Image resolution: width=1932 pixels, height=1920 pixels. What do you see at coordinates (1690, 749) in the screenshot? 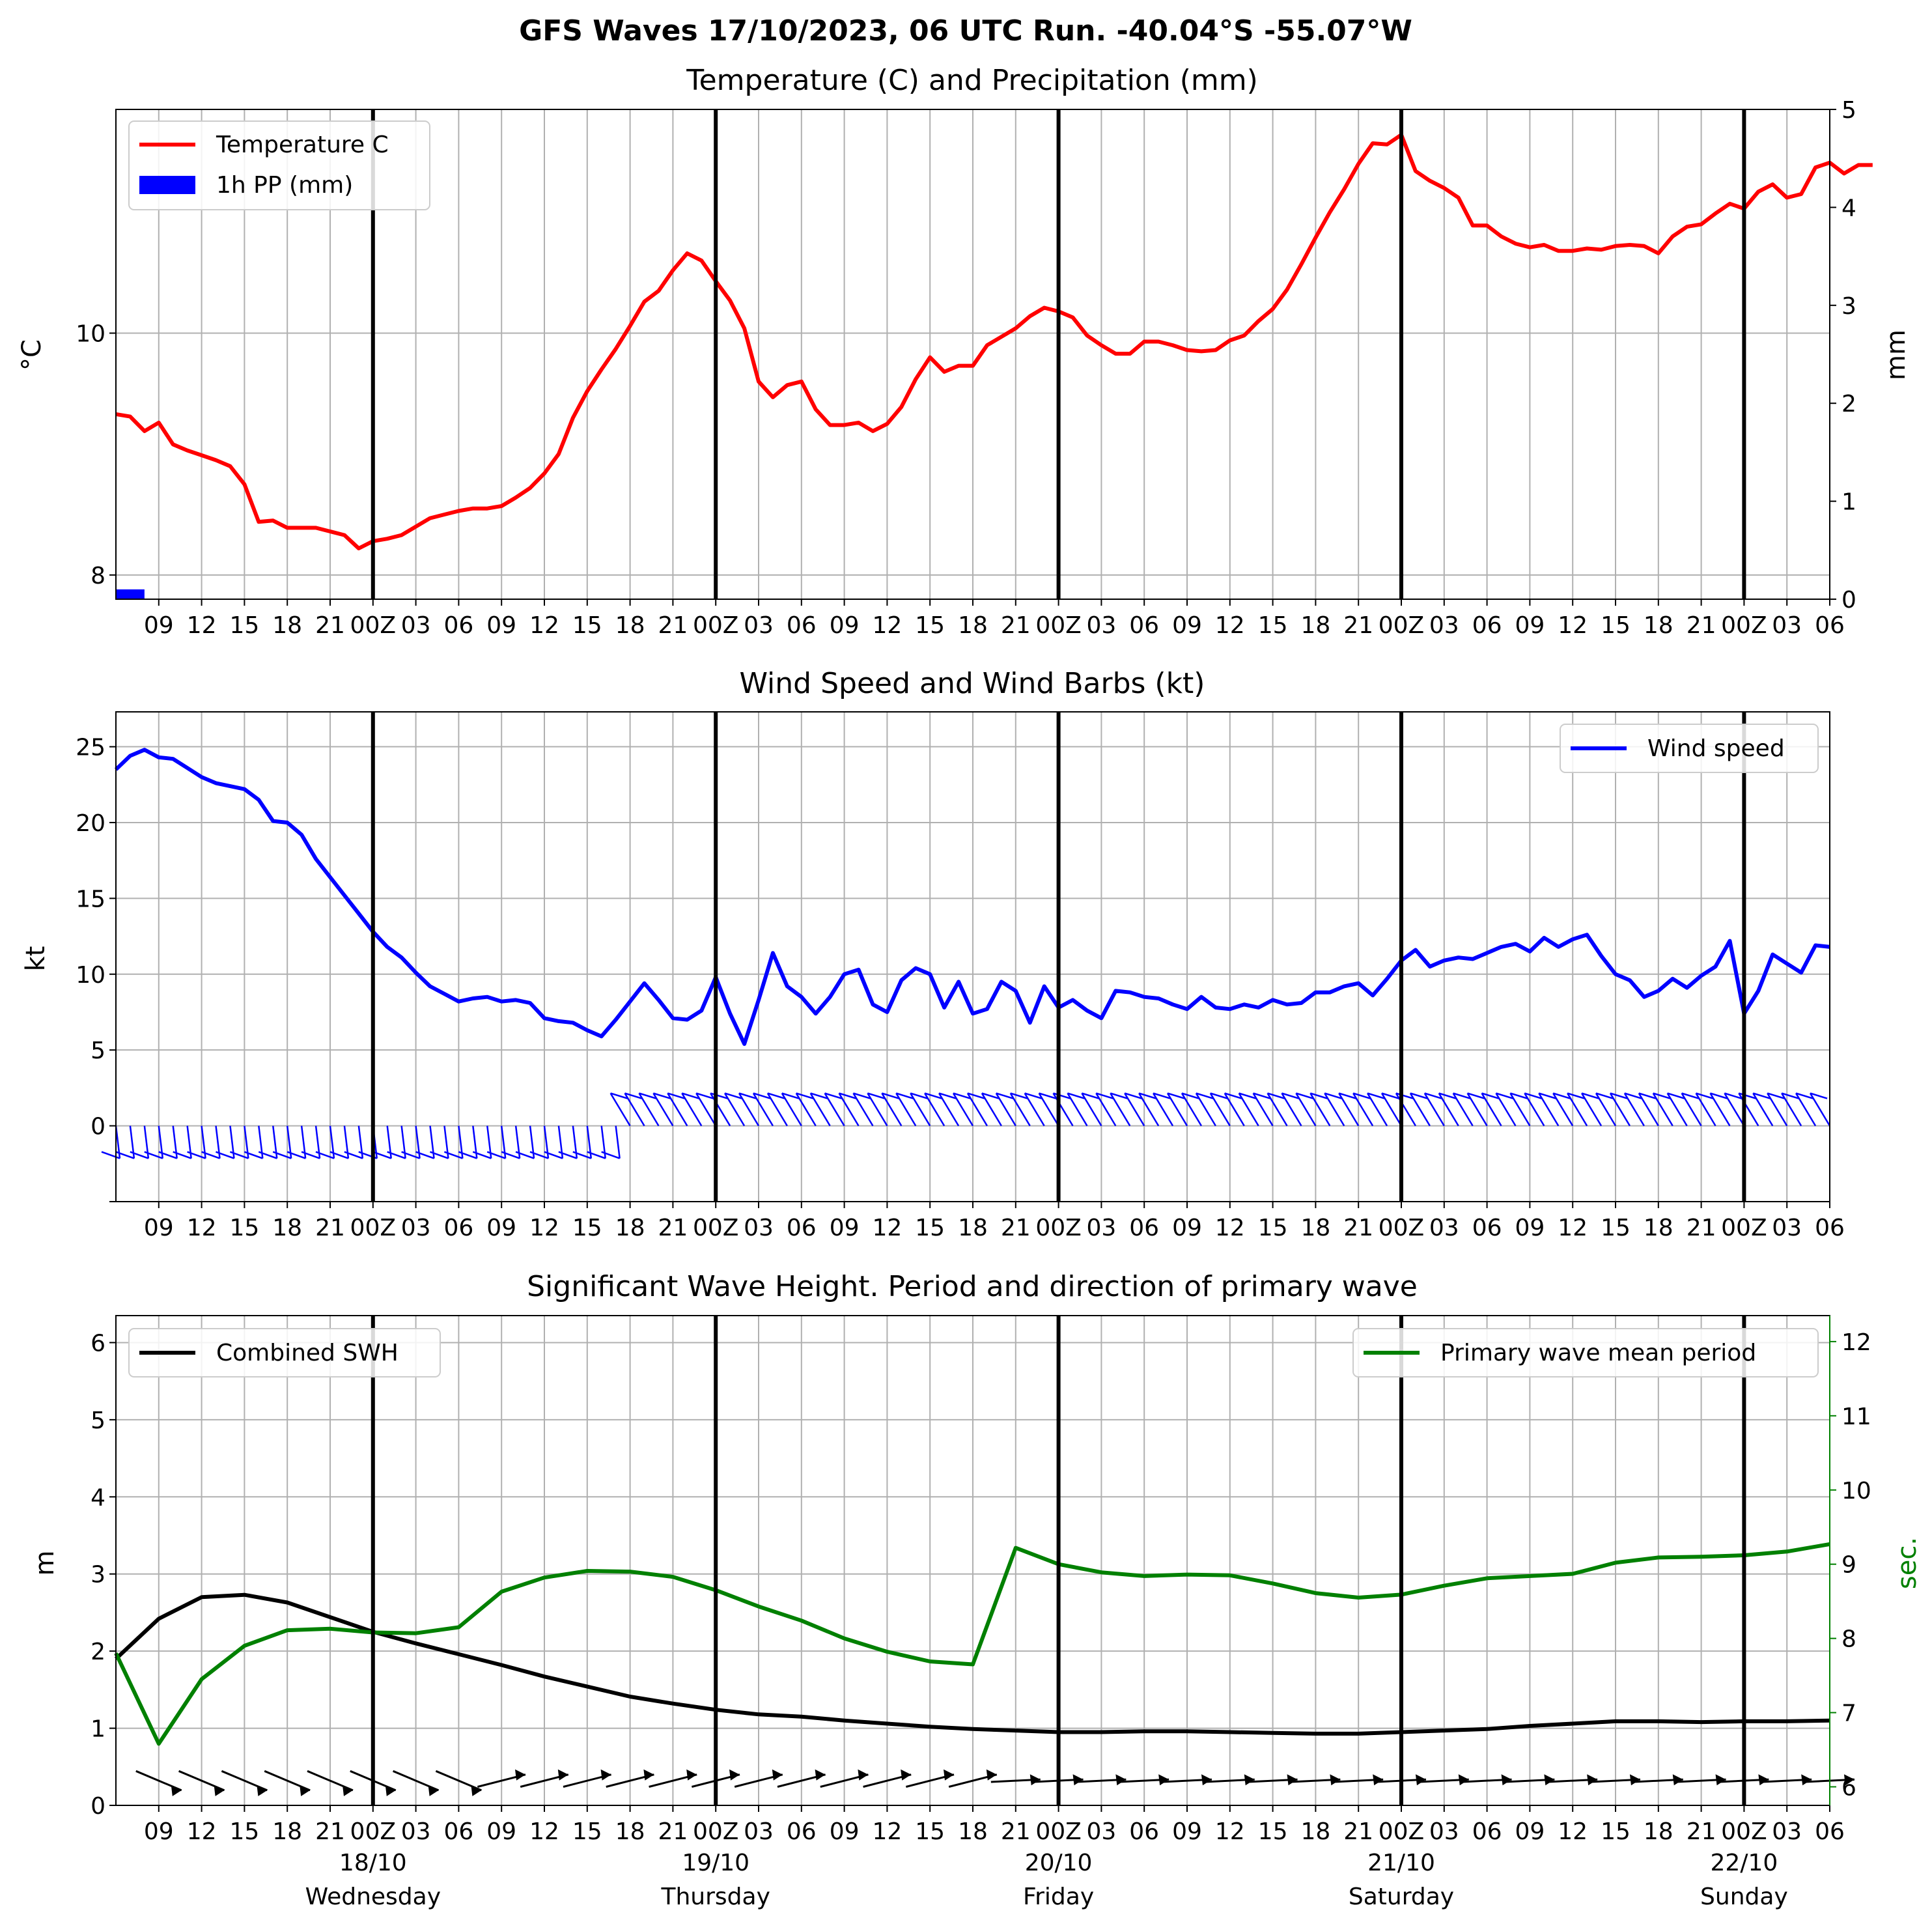
I see `wind-legend` at bounding box center [1690, 749].